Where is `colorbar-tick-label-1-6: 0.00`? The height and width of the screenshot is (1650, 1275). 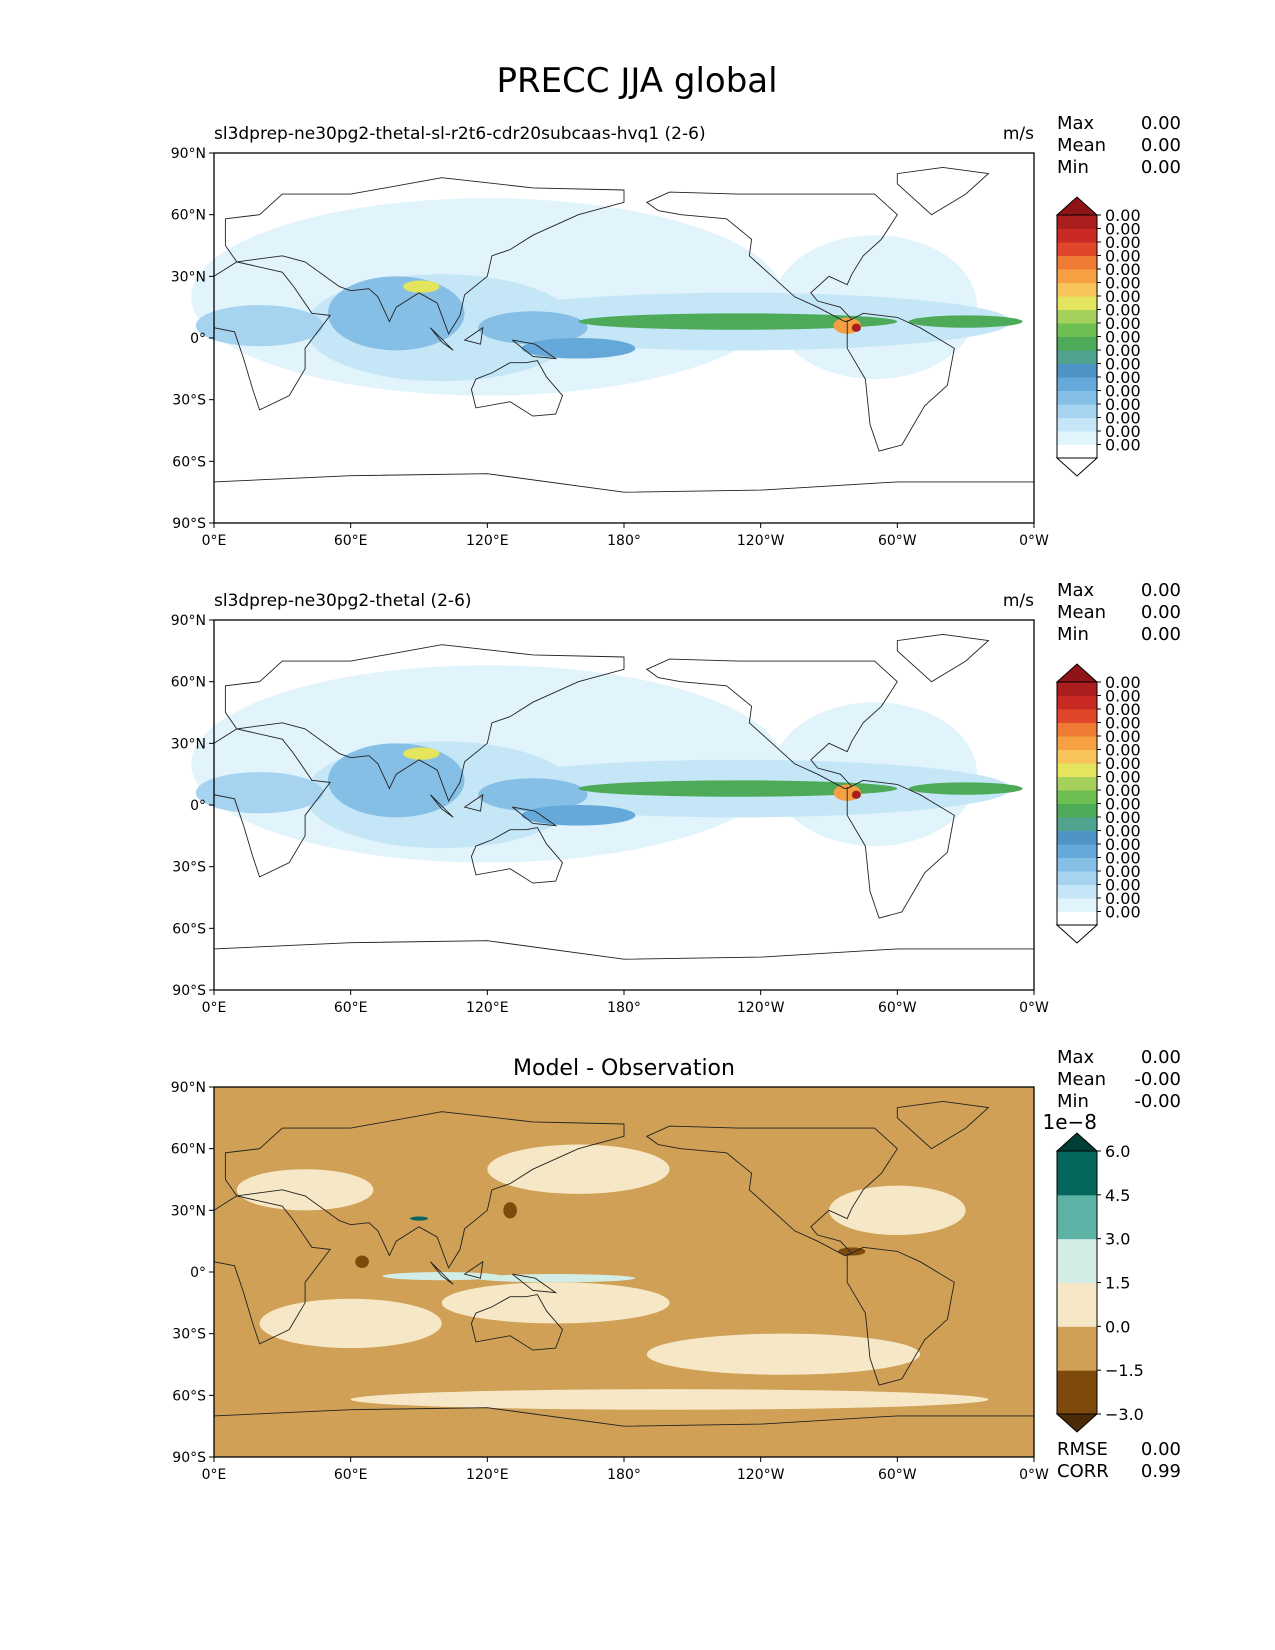
colorbar-tick-label-1-6: 0.00 is located at coordinates (1123, 831).